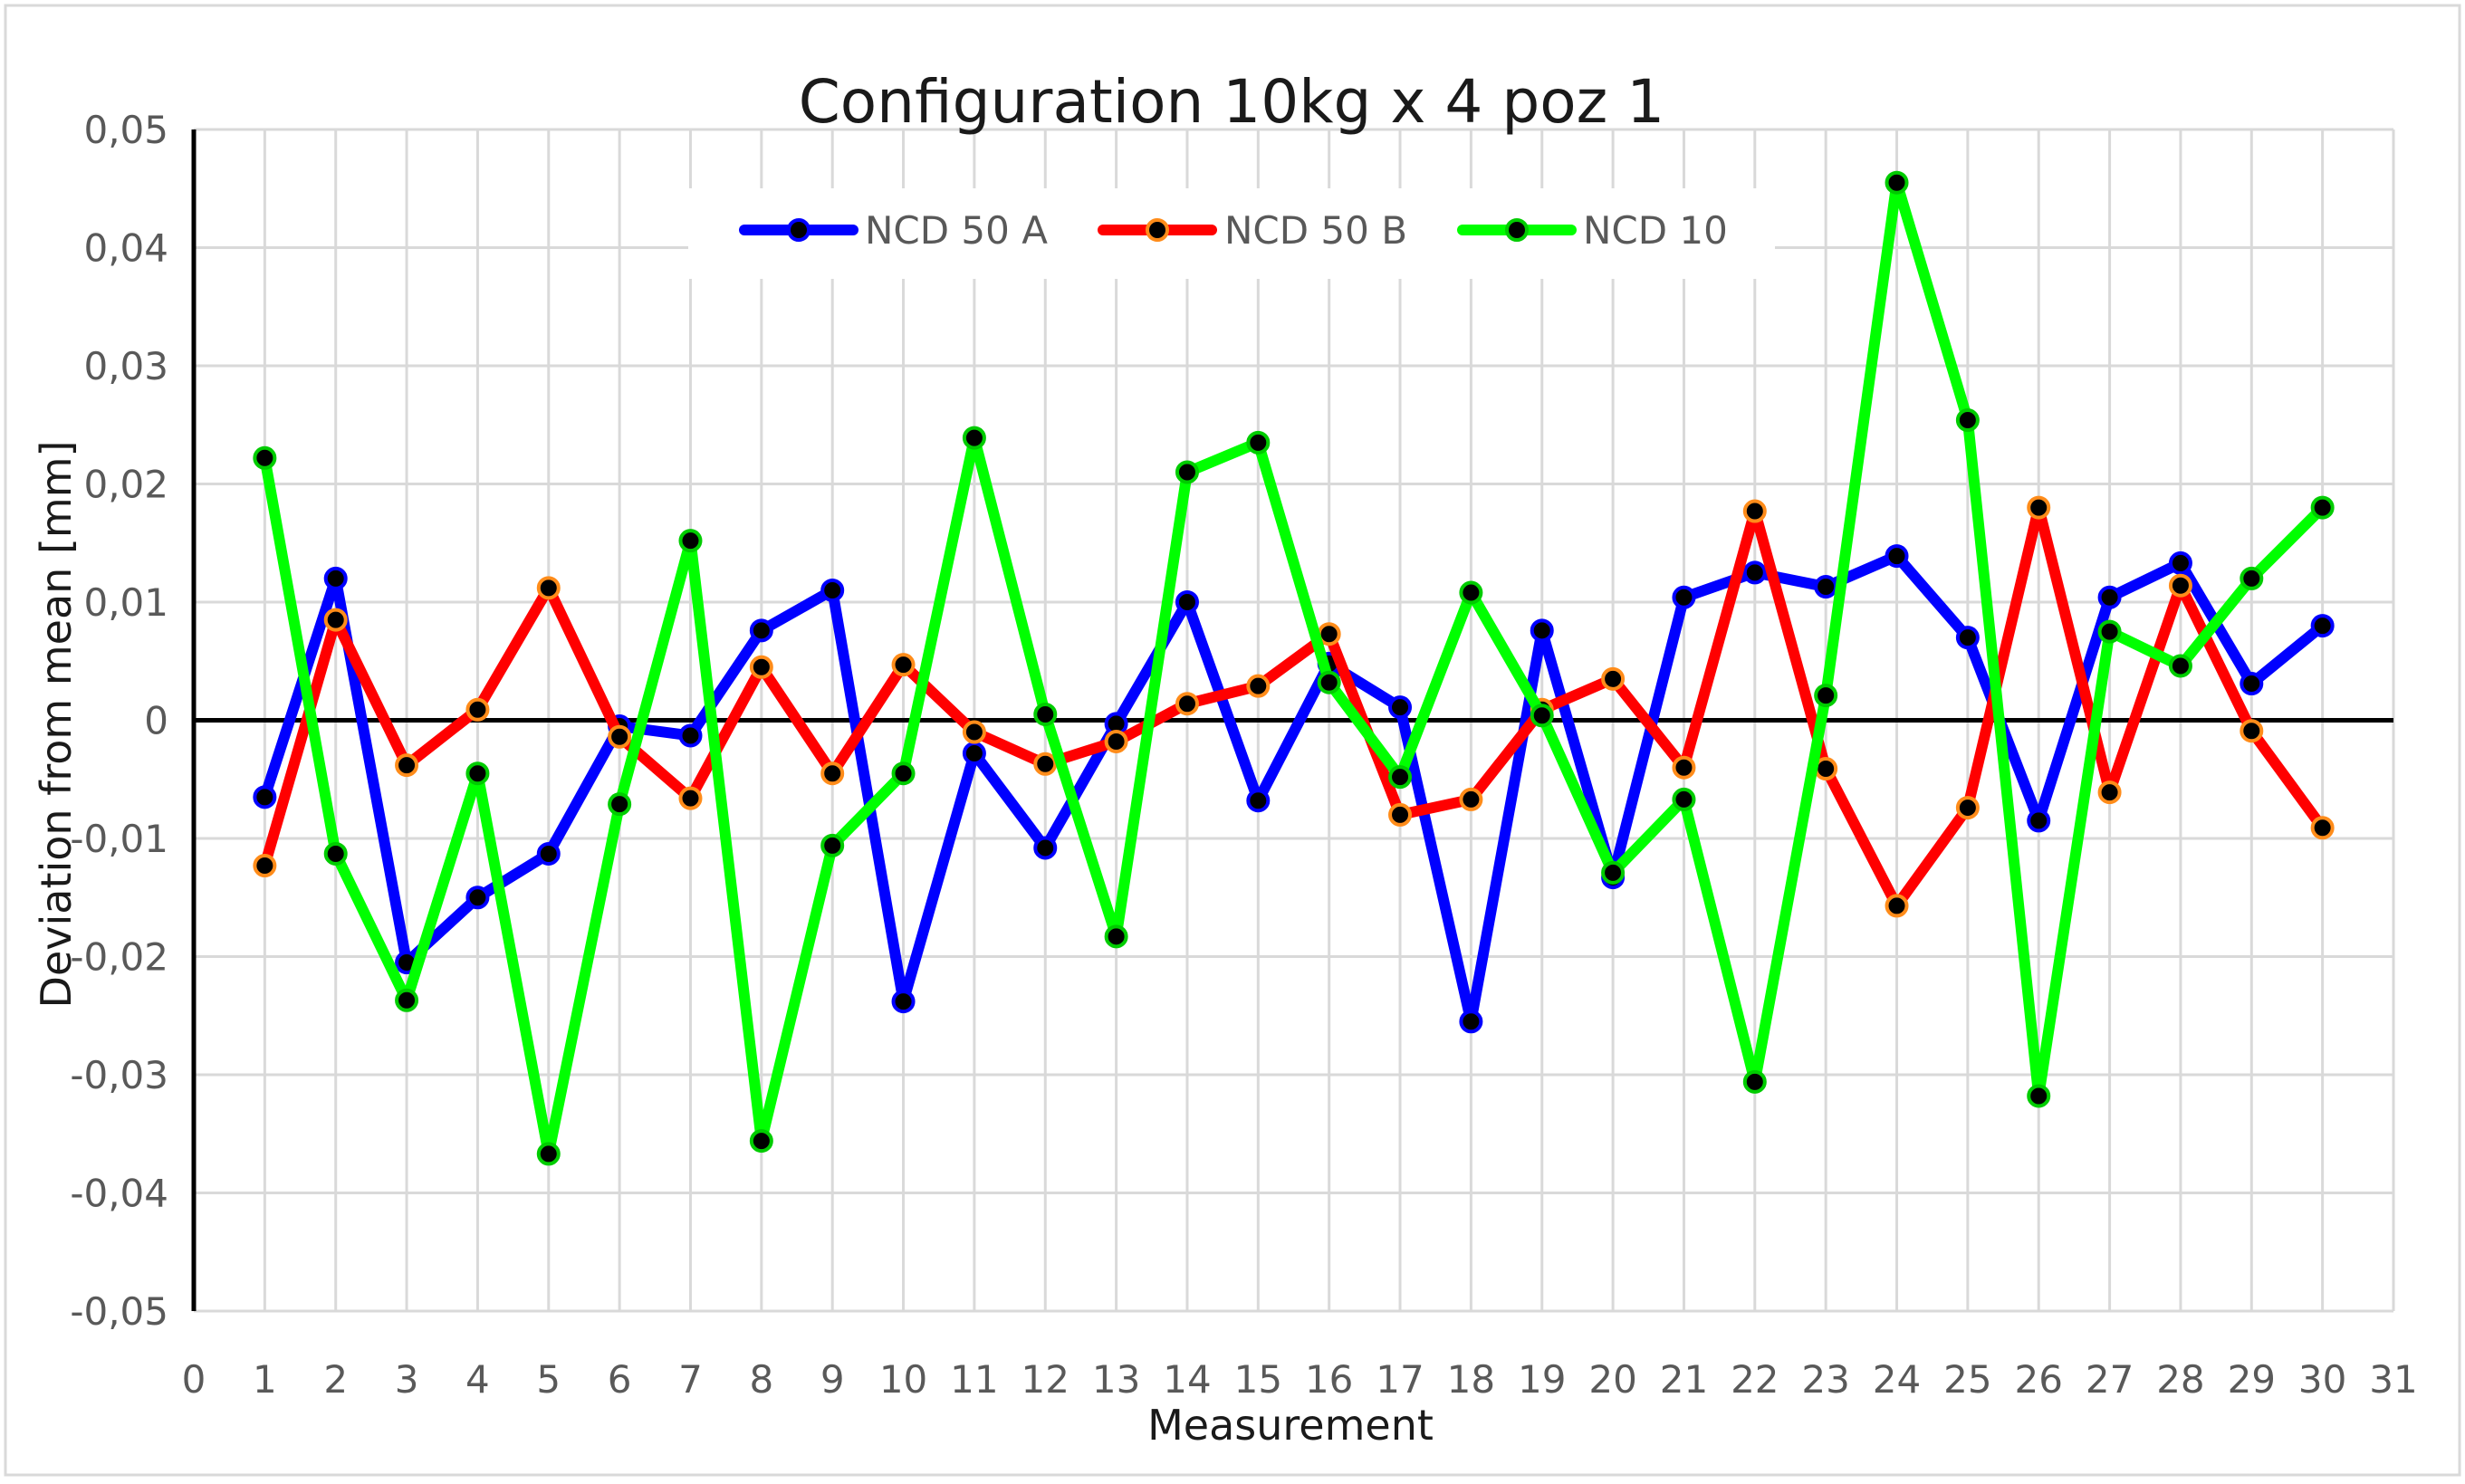 This screenshot has width=2465, height=1484. Describe the element at coordinates (1517, 230) in the screenshot. I see `legend-marker` at that location.